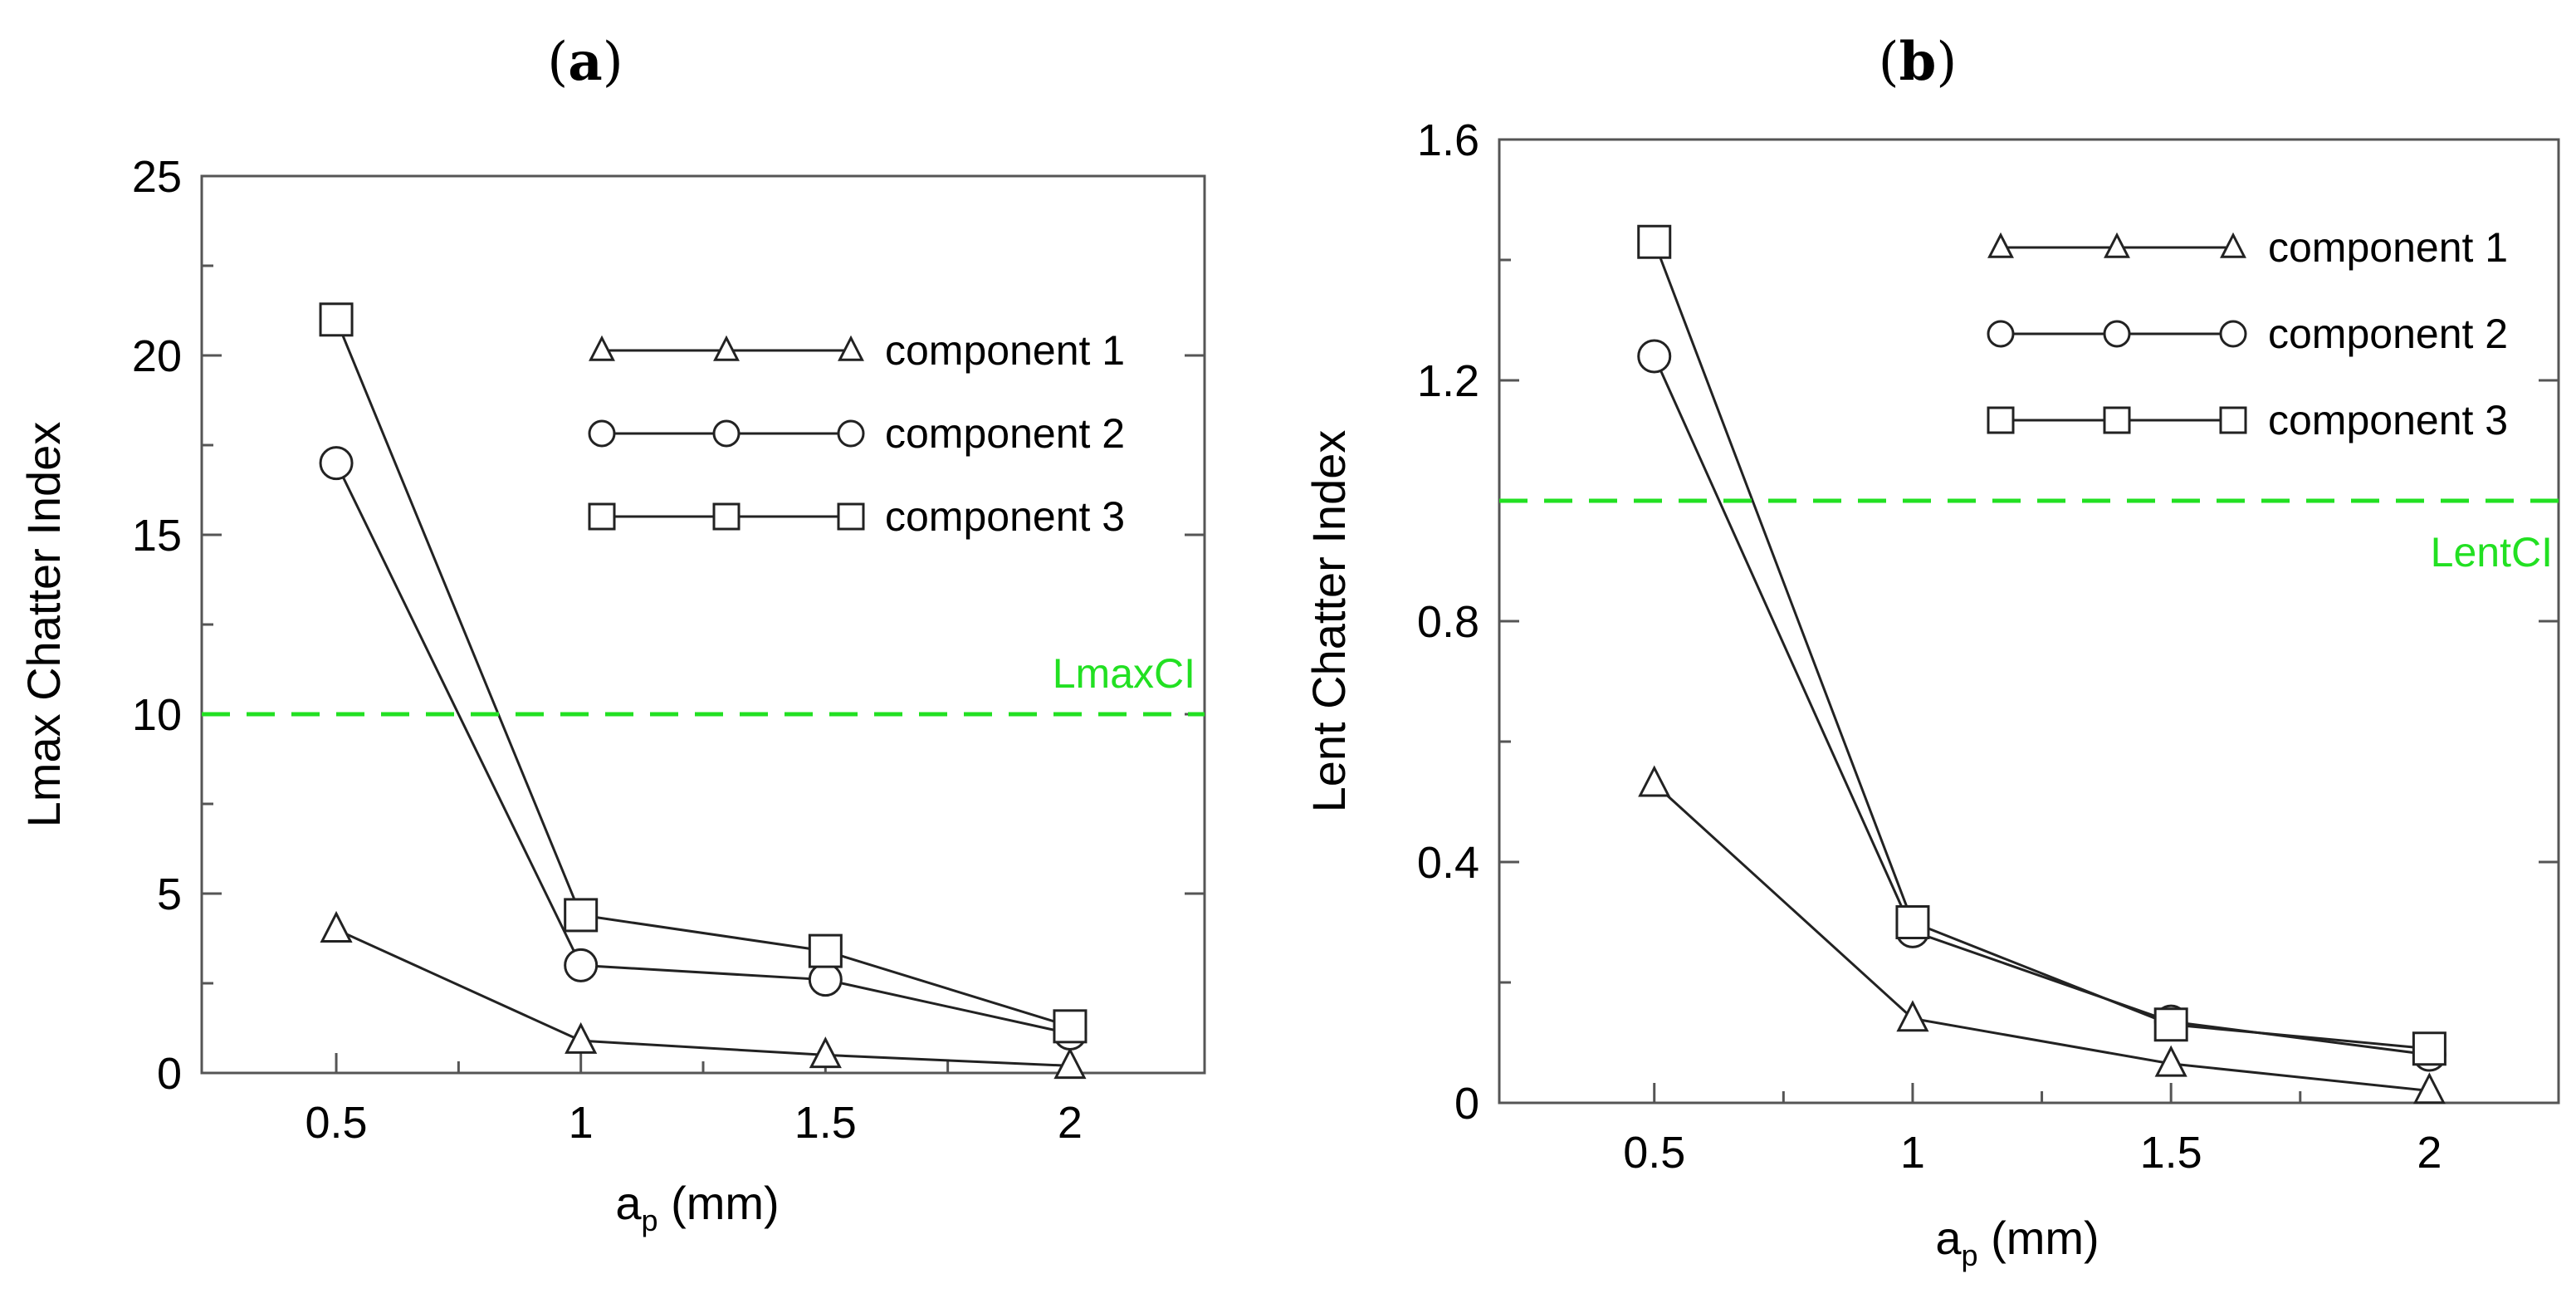 This screenshot has height=1303, width=2576. I want to click on x-axis-title-b: ap (mm), so click(2017, 1242).